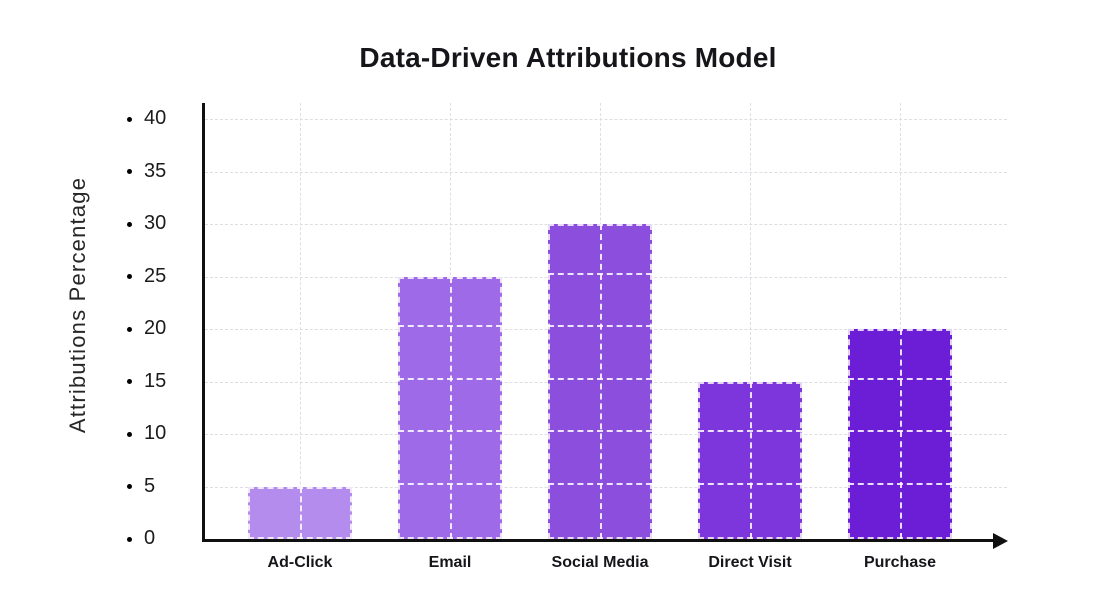  Describe the element at coordinates (600, 562) in the screenshot. I see `x-axis-label-social-media: Social Media` at that location.